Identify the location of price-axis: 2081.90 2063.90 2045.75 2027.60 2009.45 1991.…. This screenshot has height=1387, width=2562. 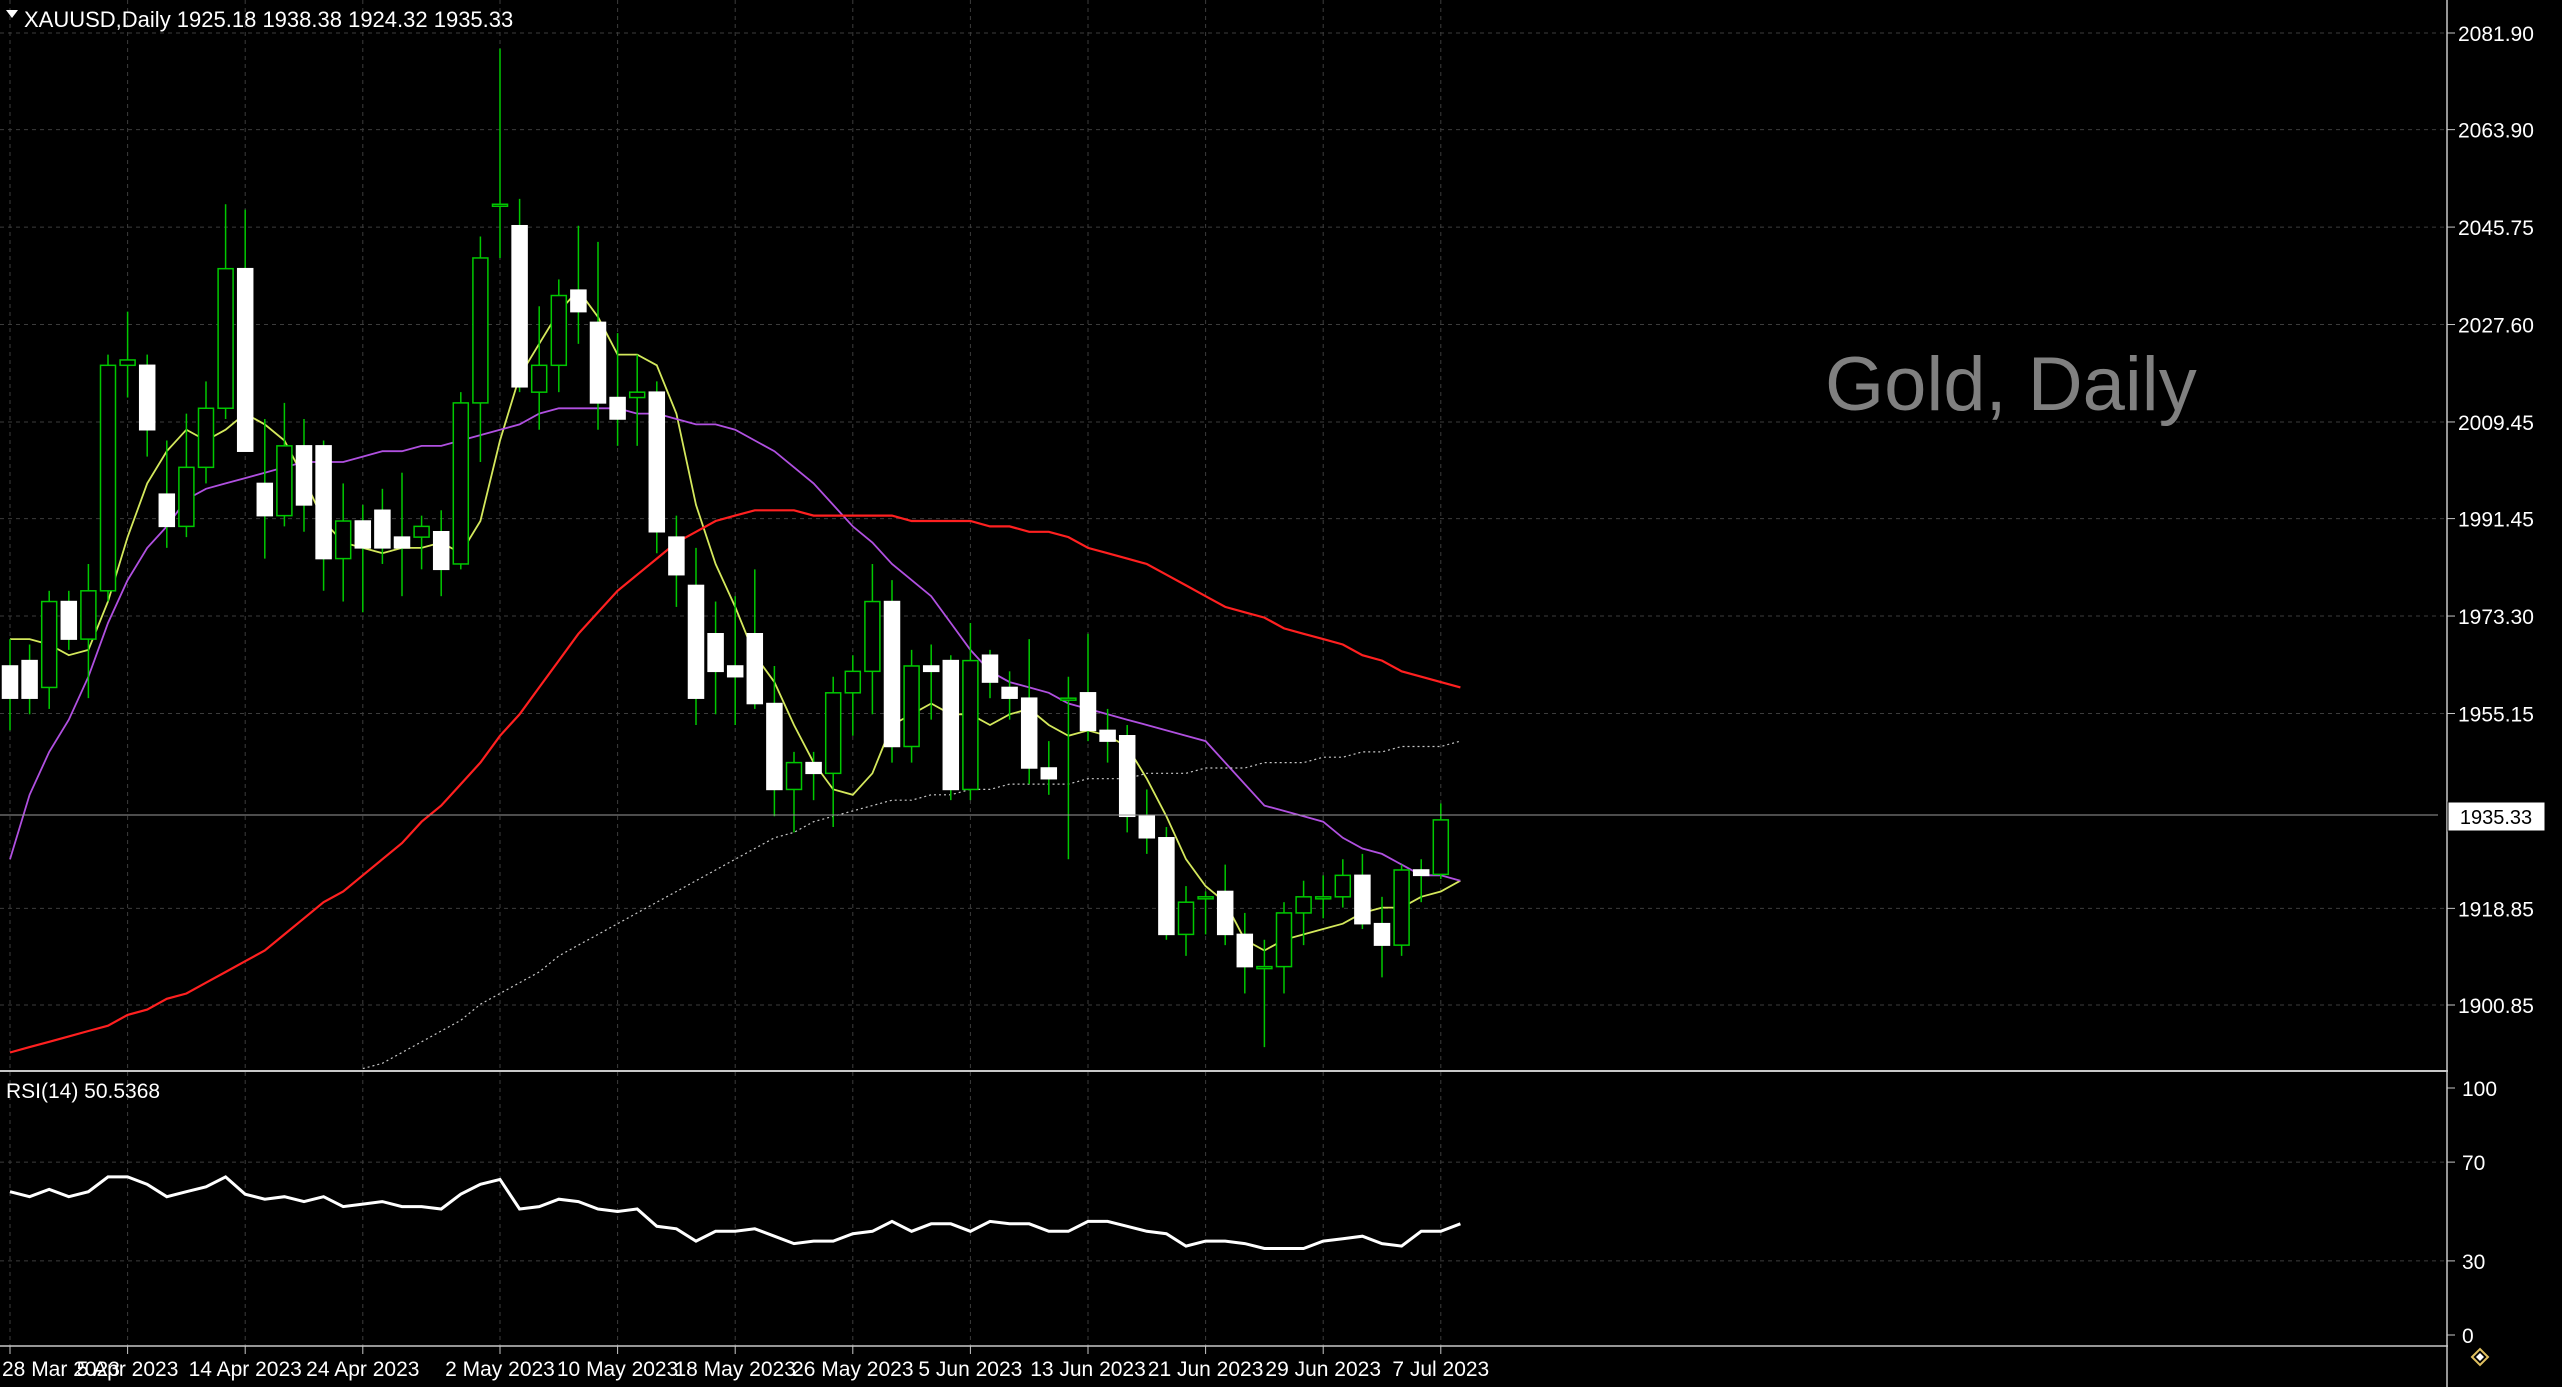
(2490, 520).